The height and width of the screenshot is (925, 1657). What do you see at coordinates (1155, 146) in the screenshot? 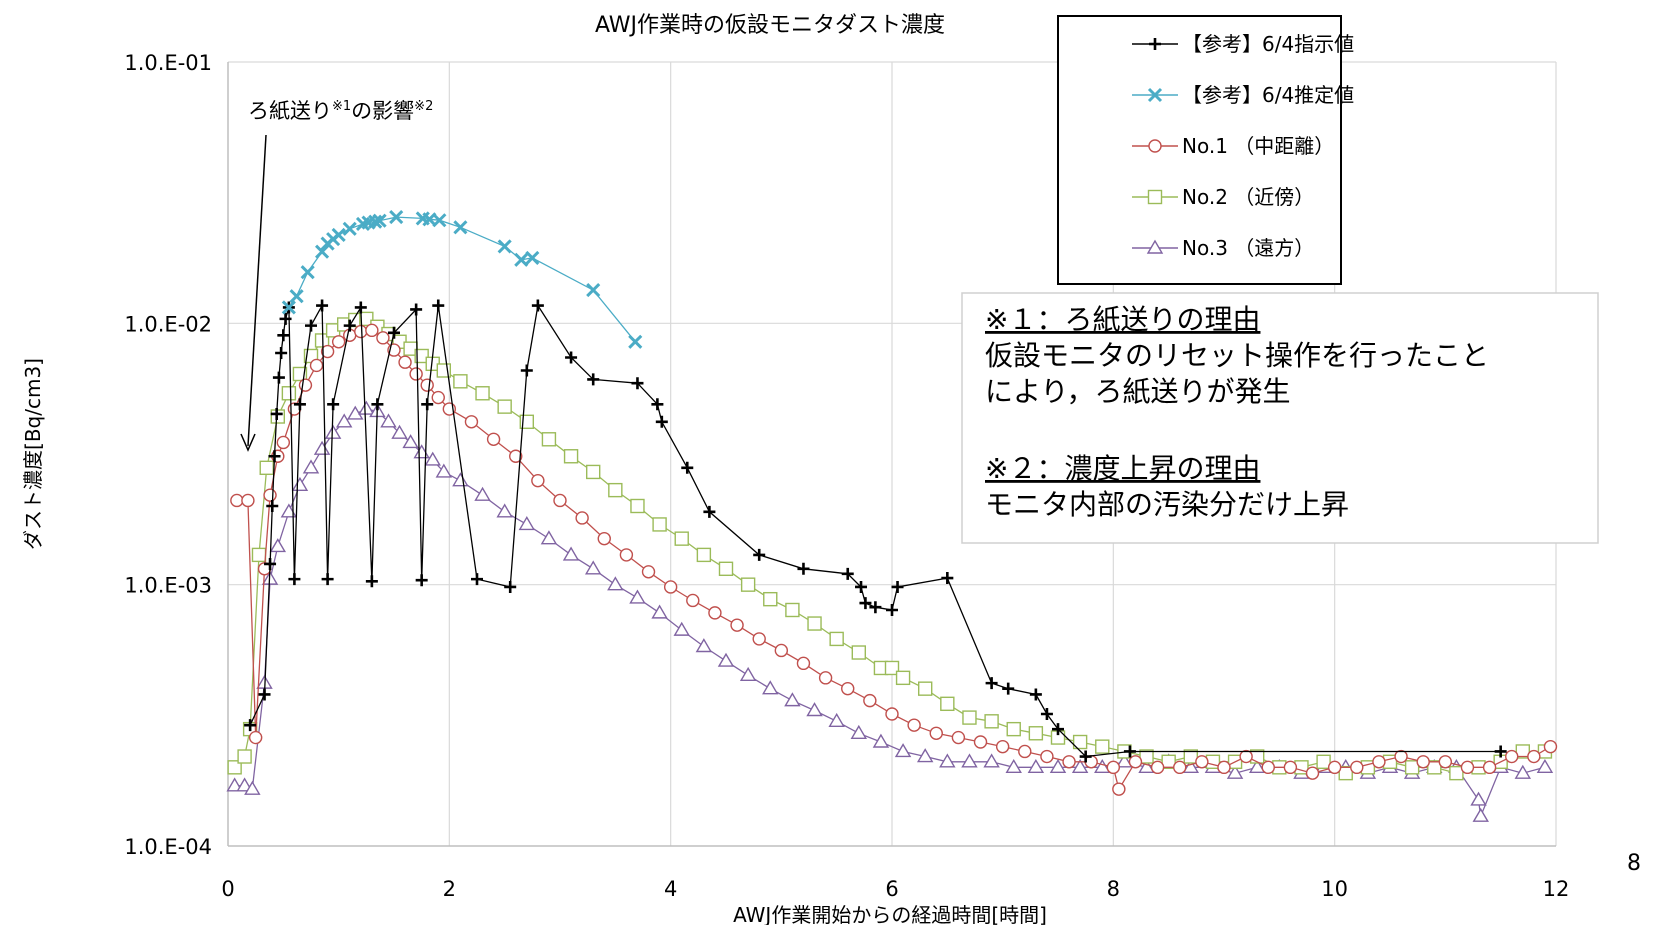
I see `legend-marker` at bounding box center [1155, 146].